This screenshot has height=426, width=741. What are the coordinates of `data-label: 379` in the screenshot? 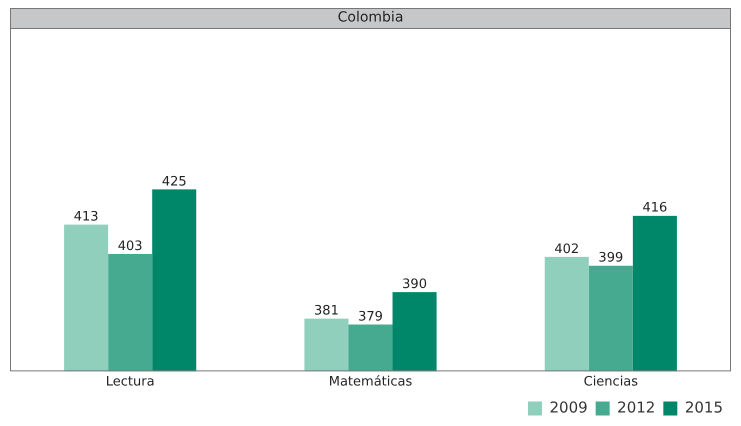 It's located at (370, 316).